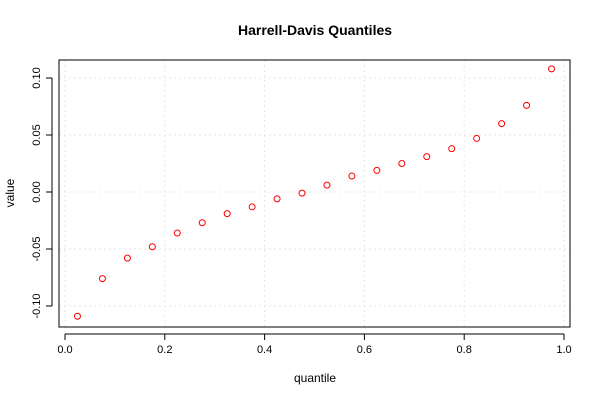 The width and height of the screenshot is (600, 400). Describe the element at coordinates (37, 248) in the screenshot. I see `y-tick-label-1: -0.05` at that location.